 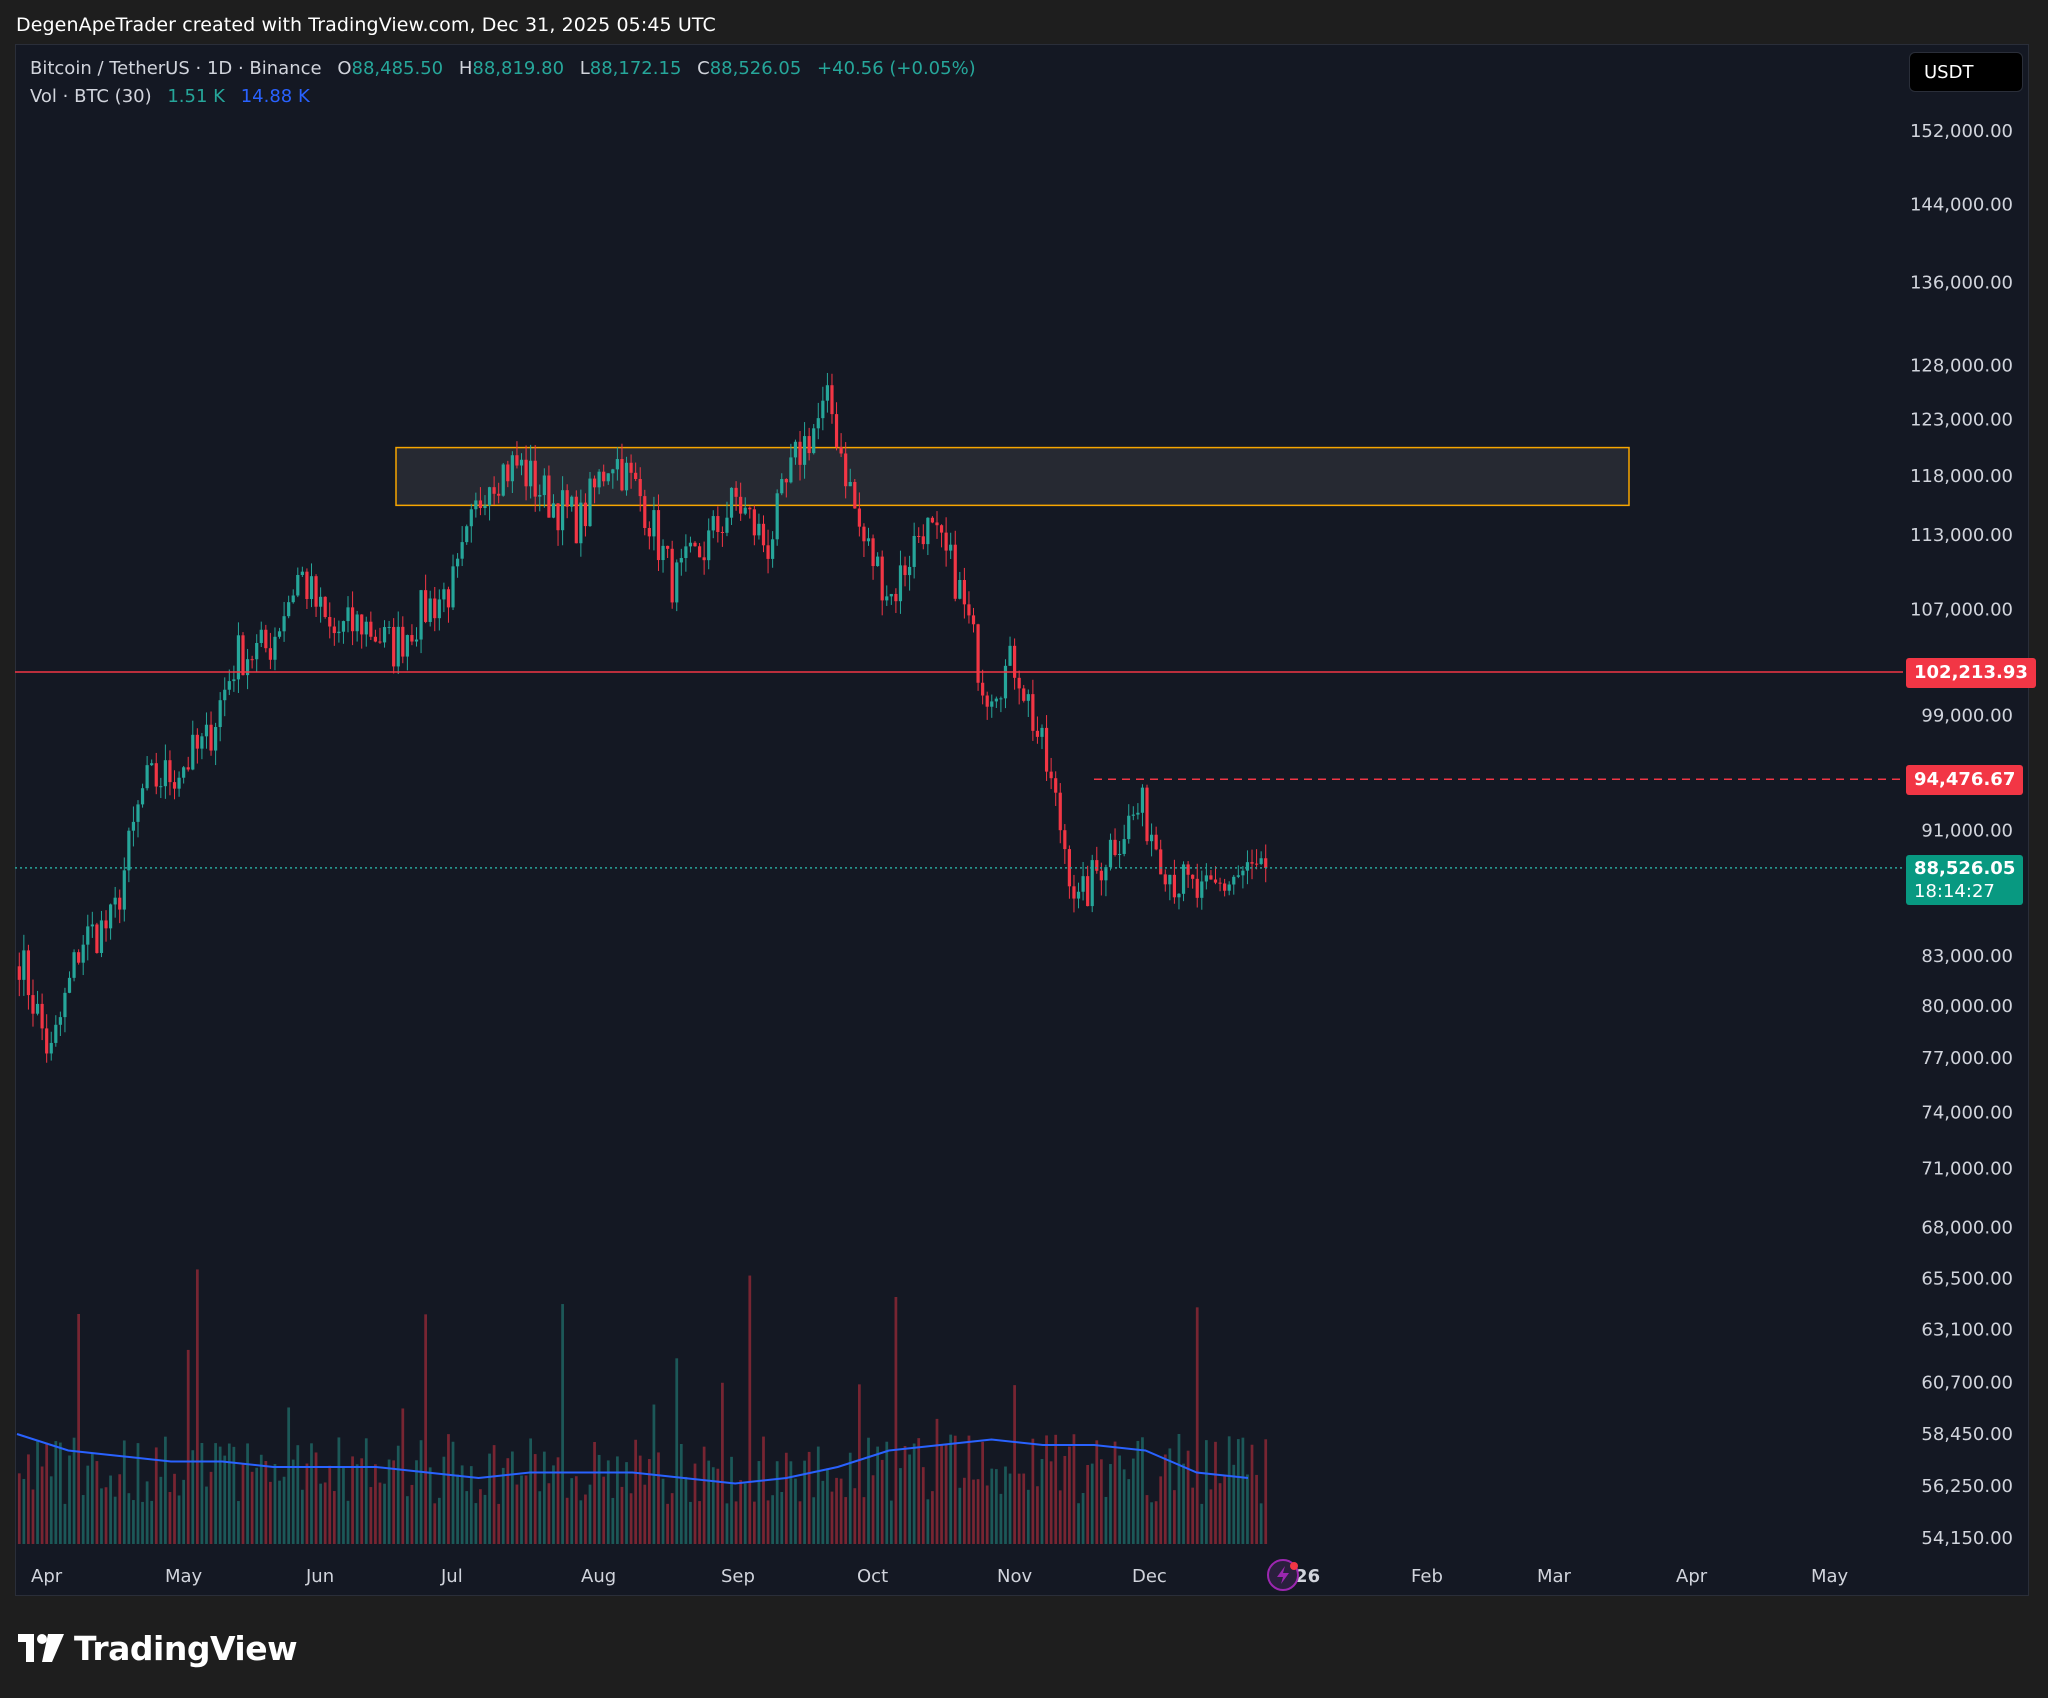 What do you see at coordinates (158, 1648) in the screenshot?
I see `tradingview-logo: TradingView` at bounding box center [158, 1648].